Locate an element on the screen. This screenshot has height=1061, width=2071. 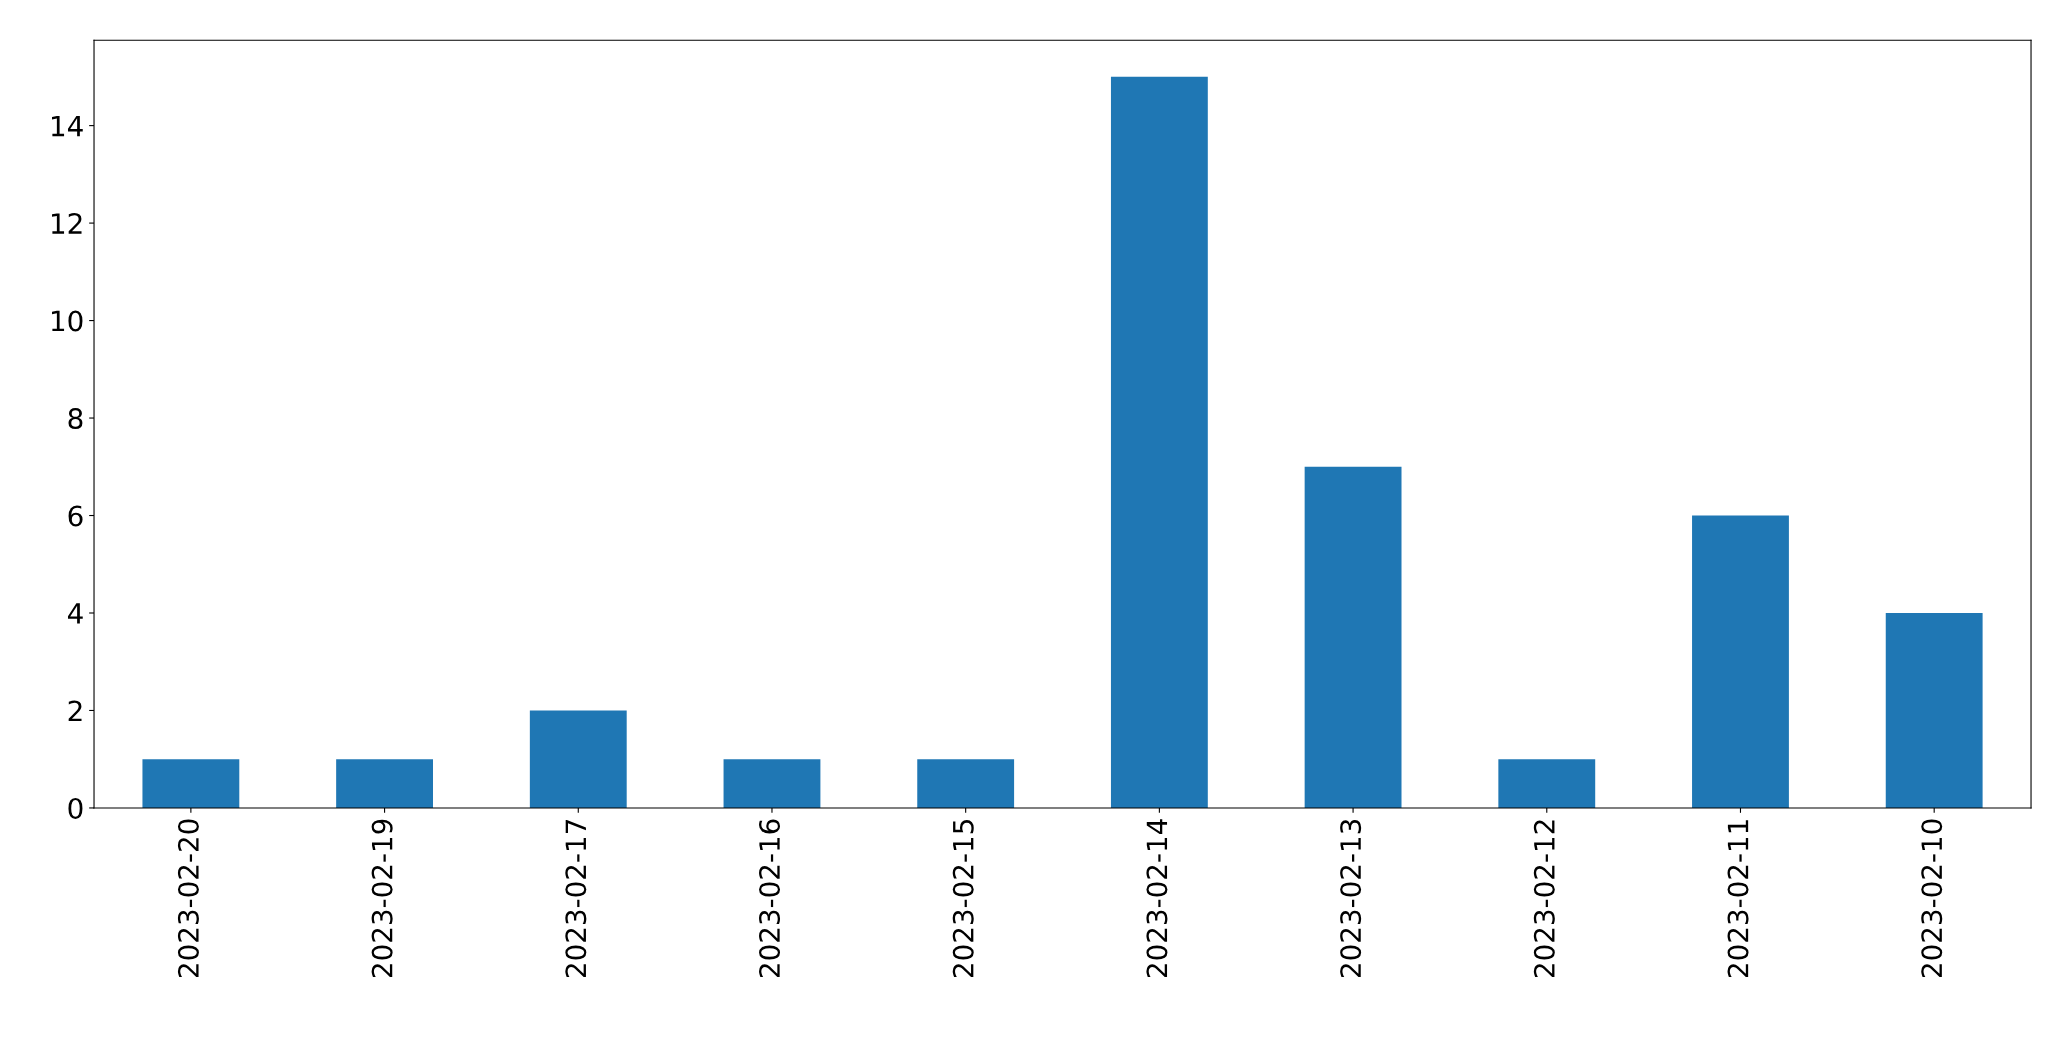
y-tick-label: 6 is located at coordinates (75, 516).